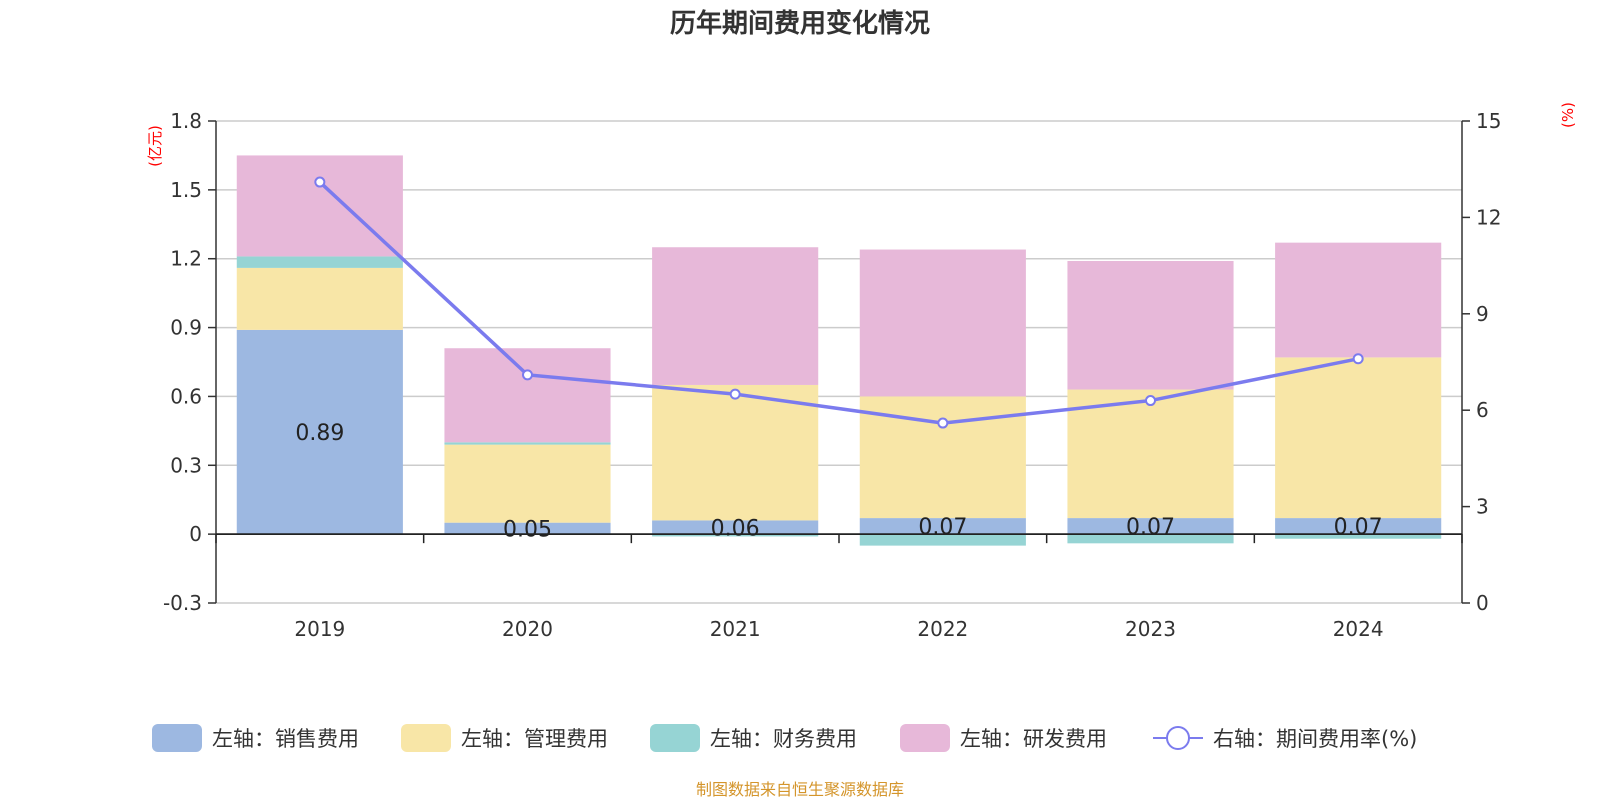  Describe the element at coordinates (186, 190) in the screenshot. I see `left-tick-label: 1.5` at that location.